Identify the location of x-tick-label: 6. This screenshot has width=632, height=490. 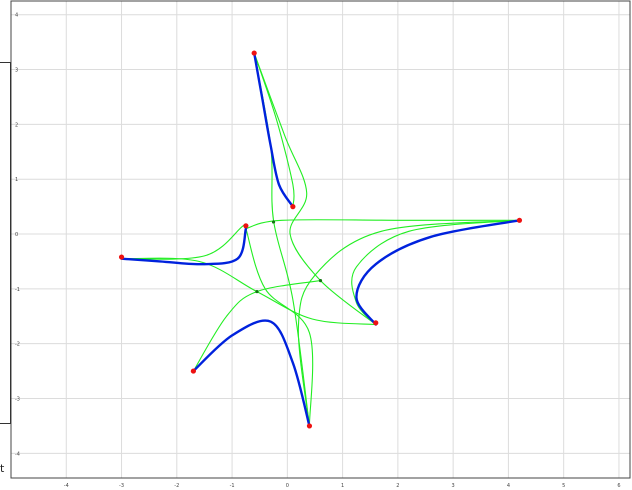
(618, 486).